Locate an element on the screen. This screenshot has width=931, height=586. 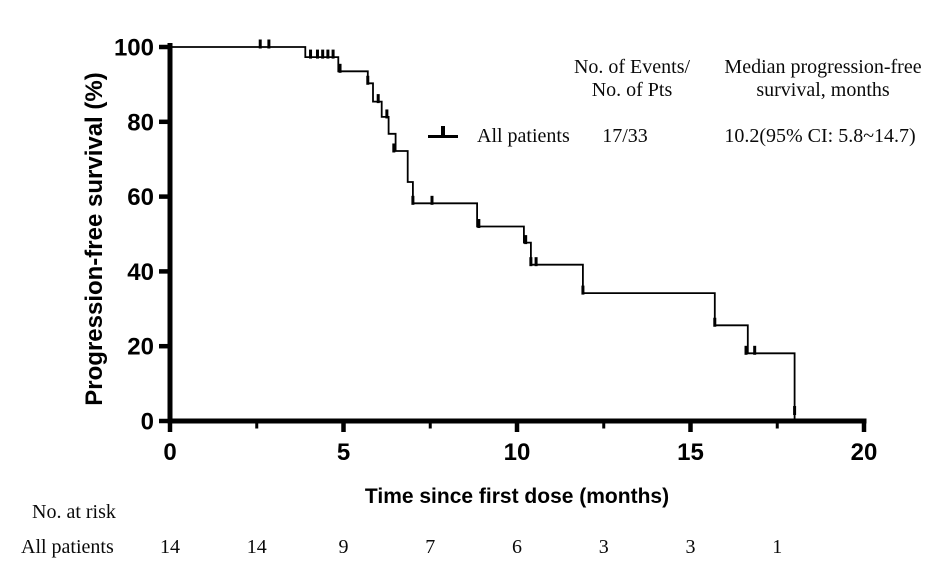
column-header-median-line2: survival, months is located at coordinates (823, 90).